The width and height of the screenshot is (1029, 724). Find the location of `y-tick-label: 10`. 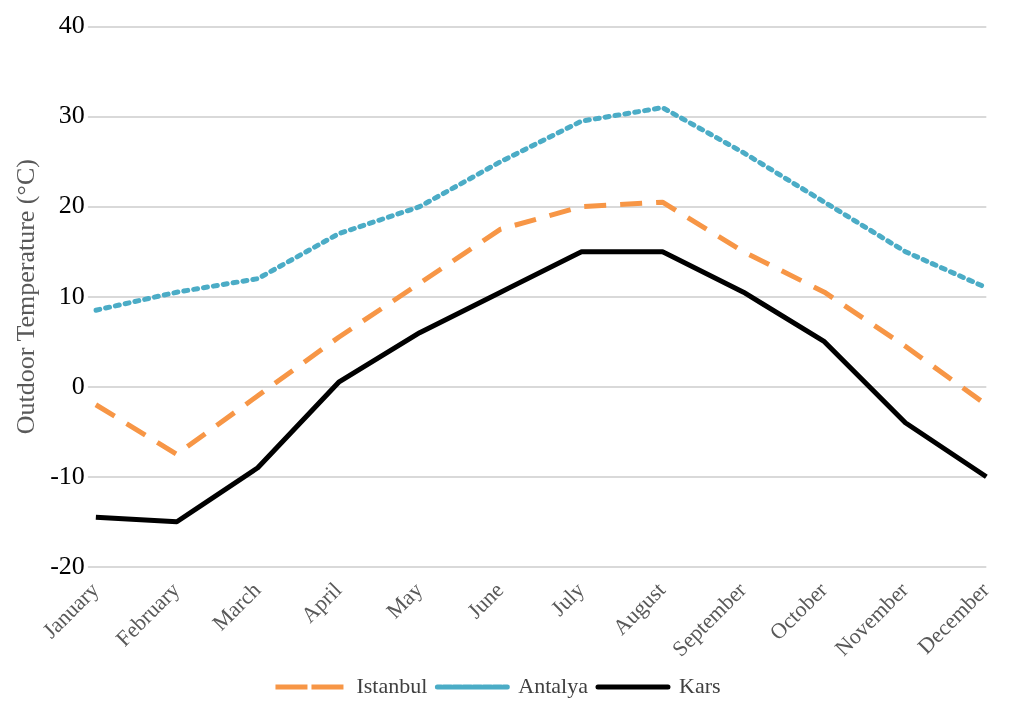

y-tick-label: 10 is located at coordinates (71, 295).